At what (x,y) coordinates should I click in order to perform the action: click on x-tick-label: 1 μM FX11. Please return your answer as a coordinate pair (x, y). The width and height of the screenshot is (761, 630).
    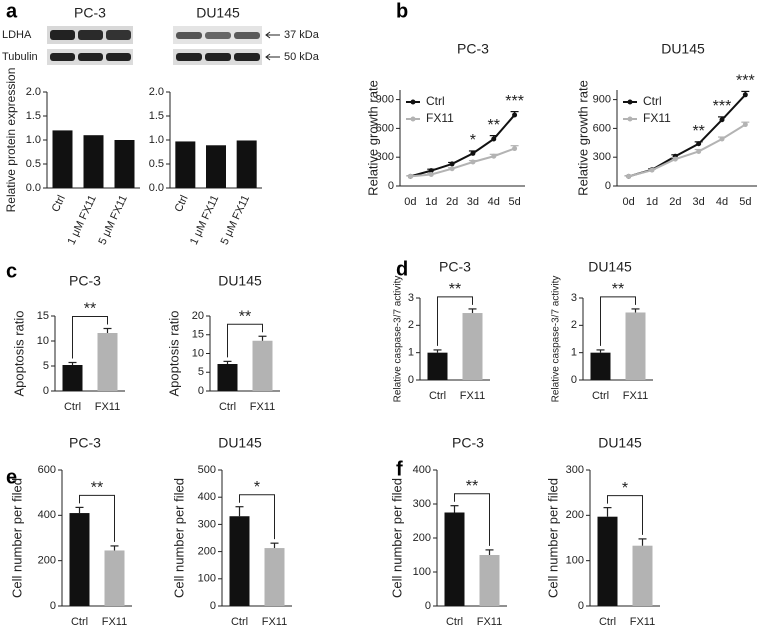
    Looking at the image, I should click on (204, 219).